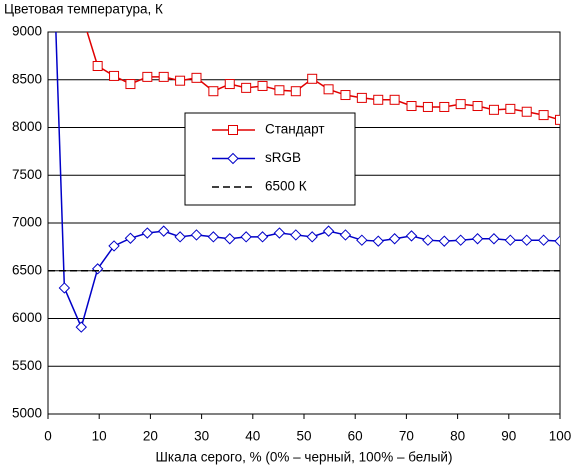 This screenshot has height=467, width=573. I want to click on y-tick-label: 5000, so click(27, 413).